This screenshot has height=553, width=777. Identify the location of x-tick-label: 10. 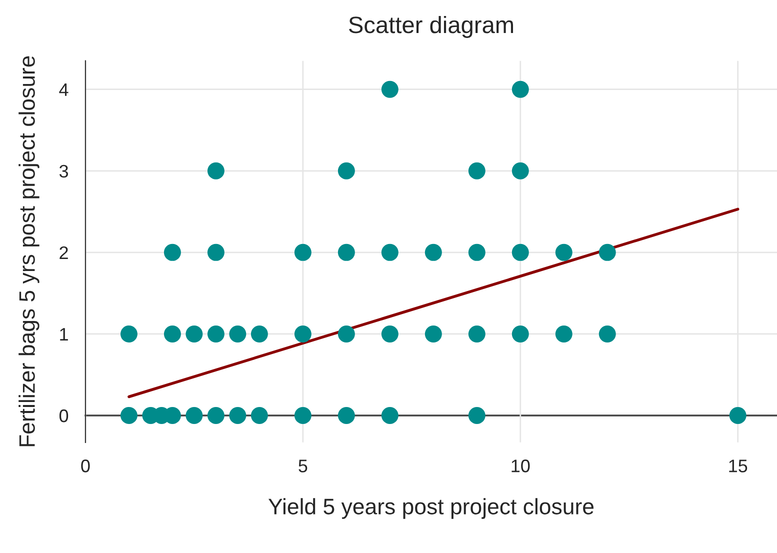
(521, 466).